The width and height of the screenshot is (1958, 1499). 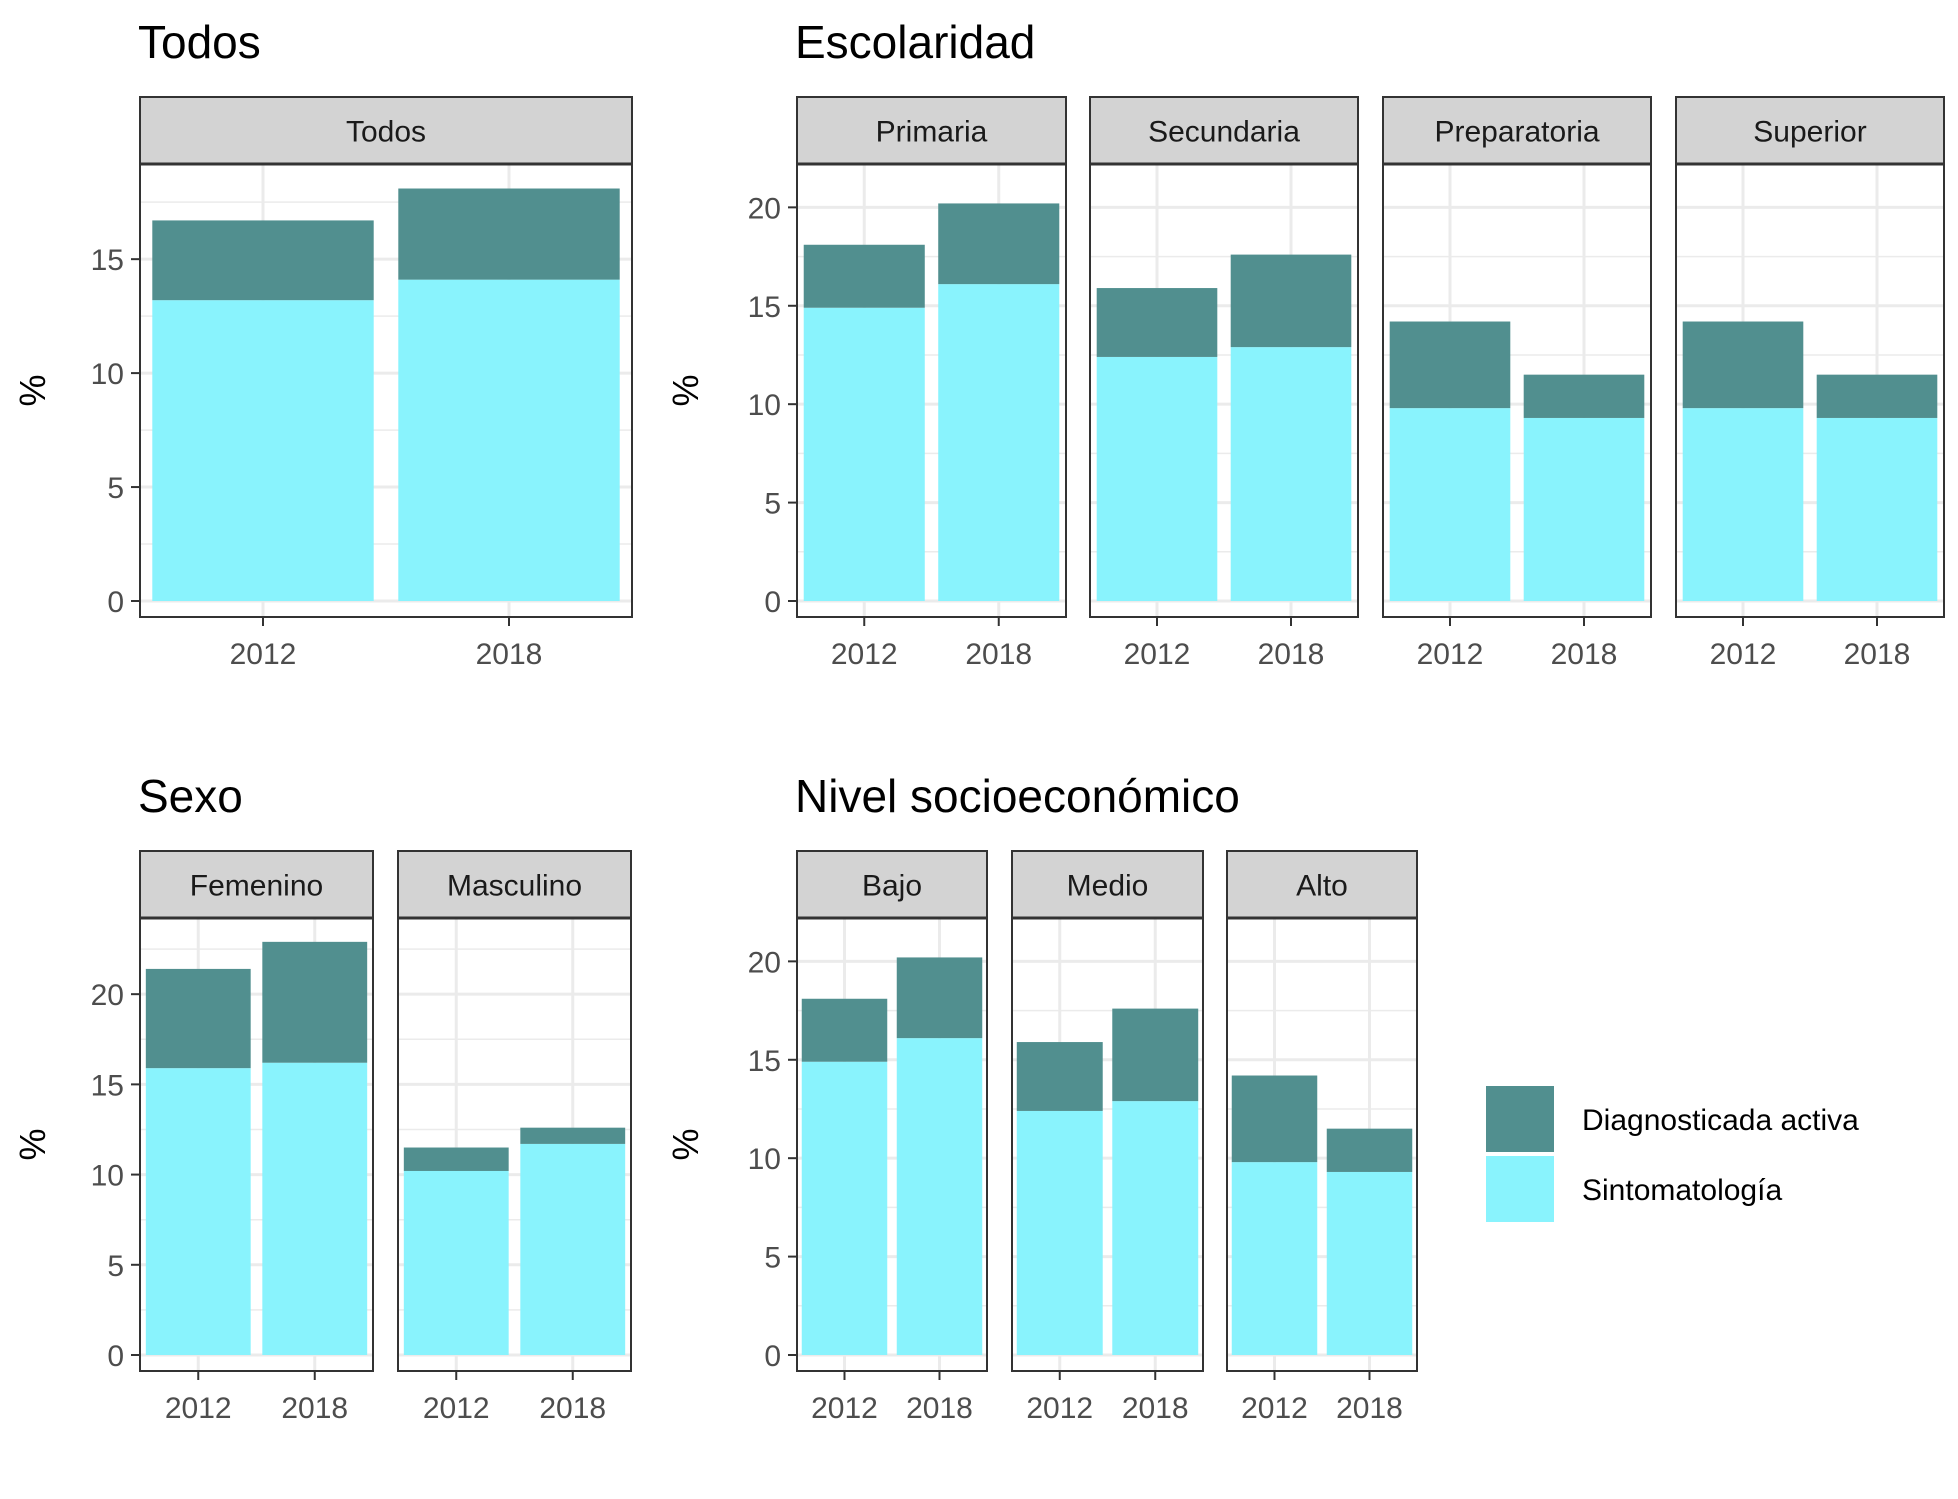 I want to click on facet-strip-label: Superior, so click(x=1809, y=132).